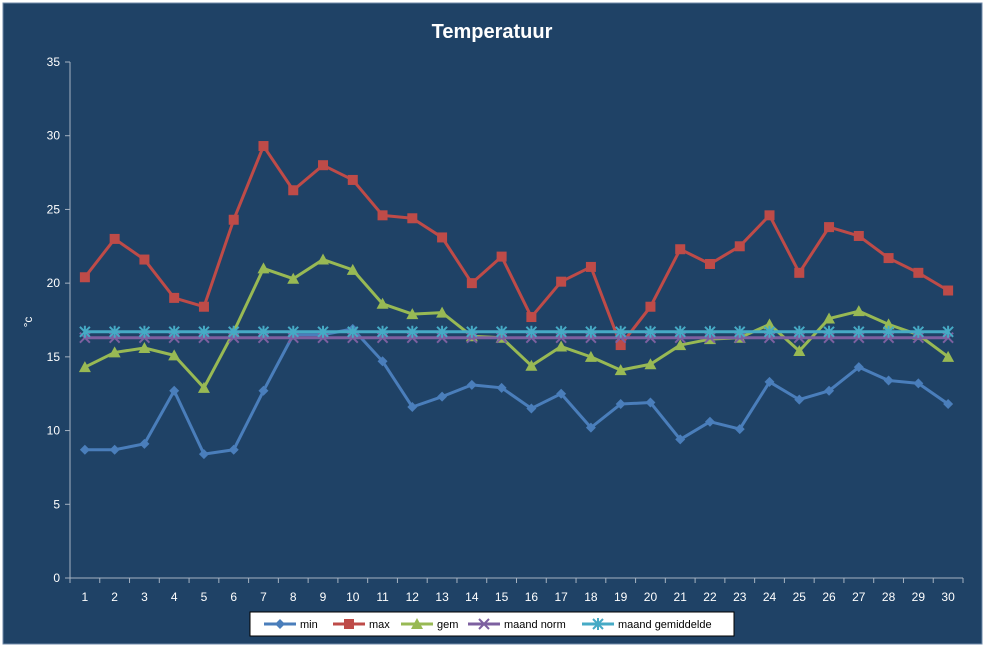  What do you see at coordinates (54, 209) in the screenshot?
I see `y-tick-label: 25` at bounding box center [54, 209].